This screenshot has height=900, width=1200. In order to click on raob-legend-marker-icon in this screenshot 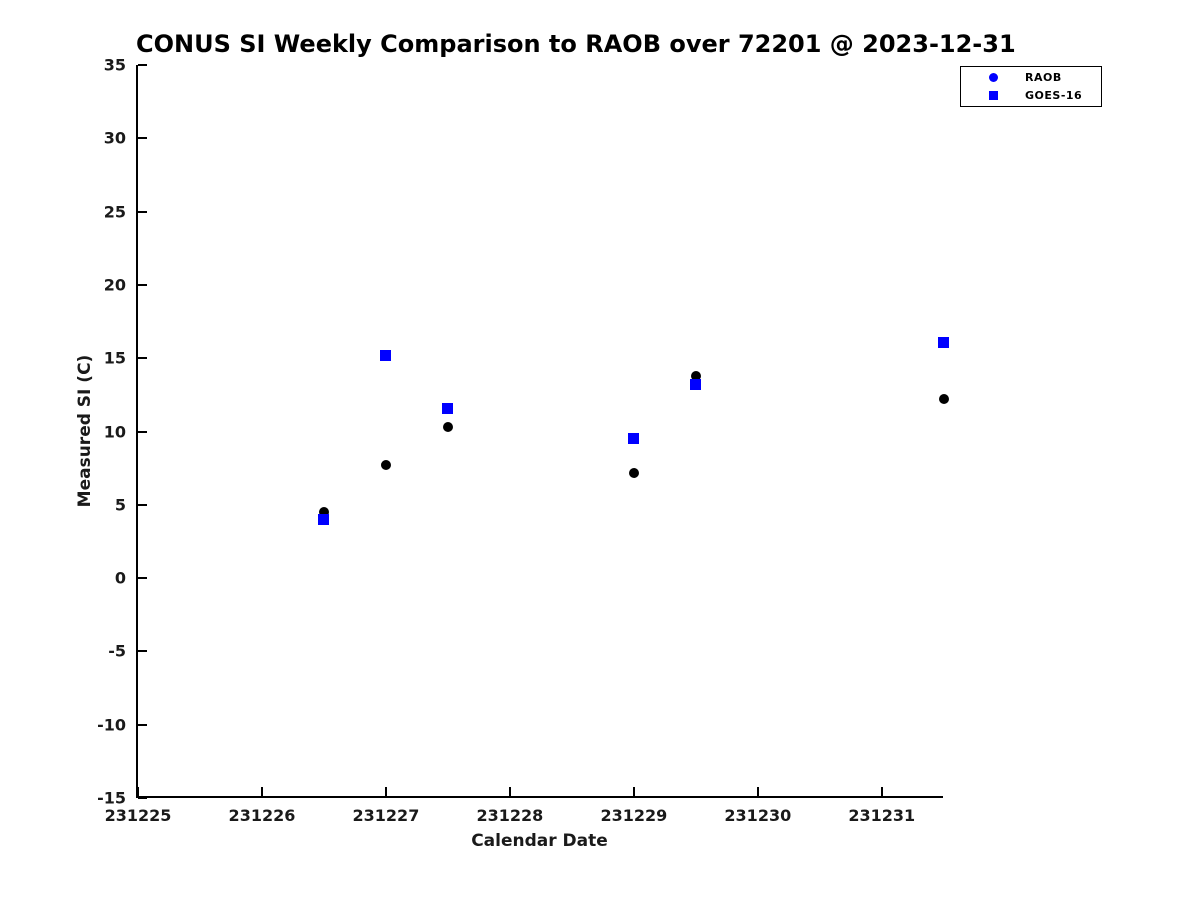, I will do `click(993, 77)`.